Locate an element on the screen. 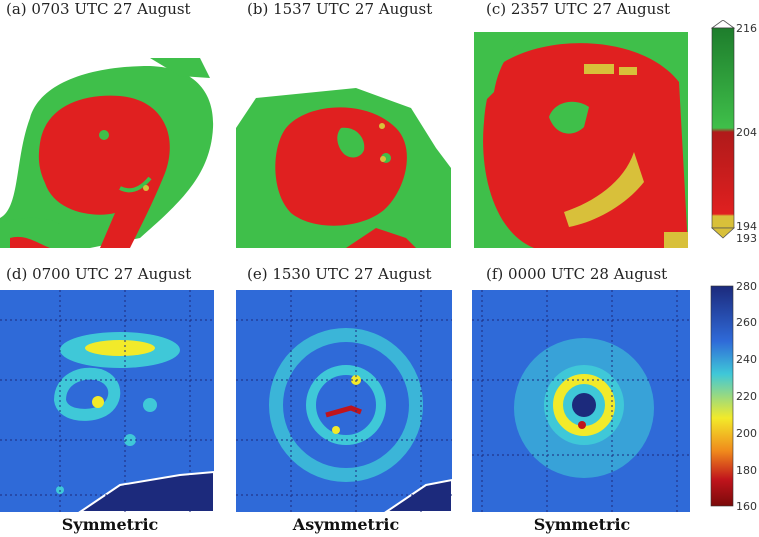 The height and width of the screenshot is (537, 759). panel-b-title: (b) 1537 UTC 27 August is located at coordinates (340, 9).